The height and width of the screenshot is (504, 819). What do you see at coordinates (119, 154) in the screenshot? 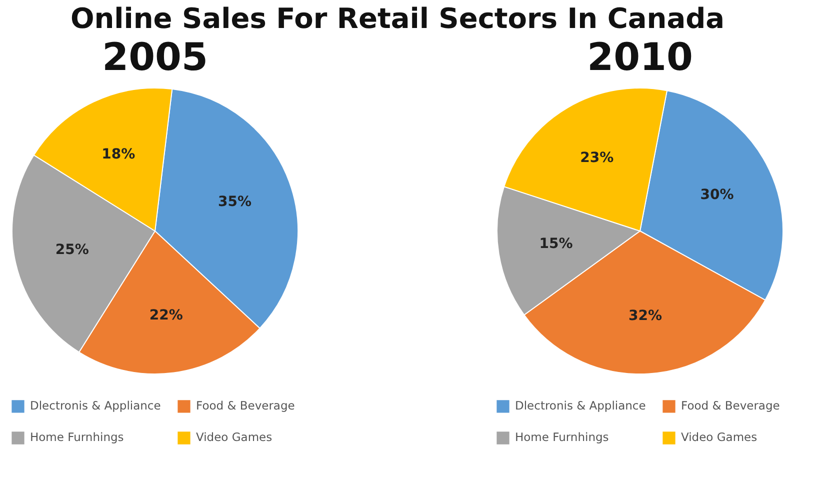
I see `data-label: 18%` at bounding box center [119, 154].